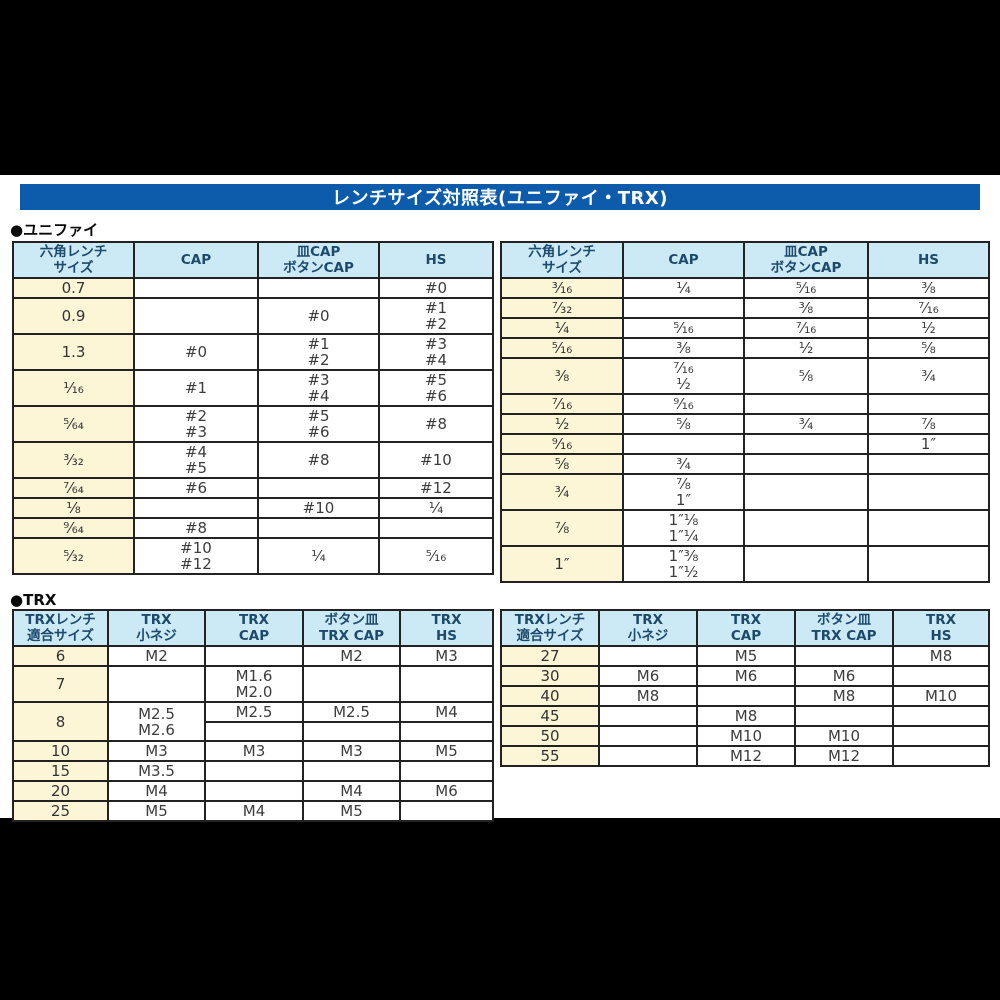 The image size is (1000, 1000). Describe the element at coordinates (683, 260) in the screenshot. I see `column-header: CAP` at that location.